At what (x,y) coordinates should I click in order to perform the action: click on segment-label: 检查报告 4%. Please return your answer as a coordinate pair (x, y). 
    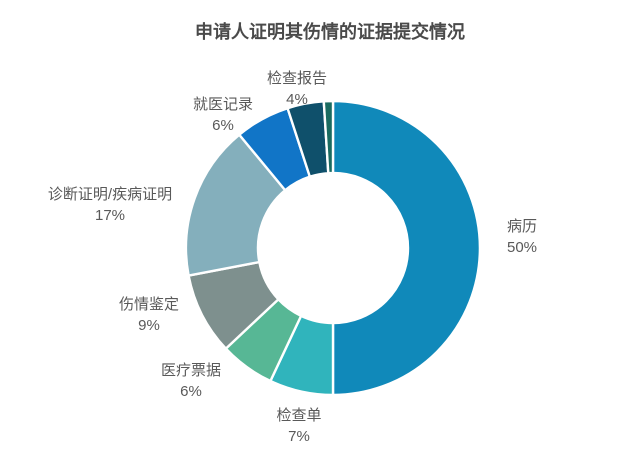
    Looking at the image, I should click on (297, 89).